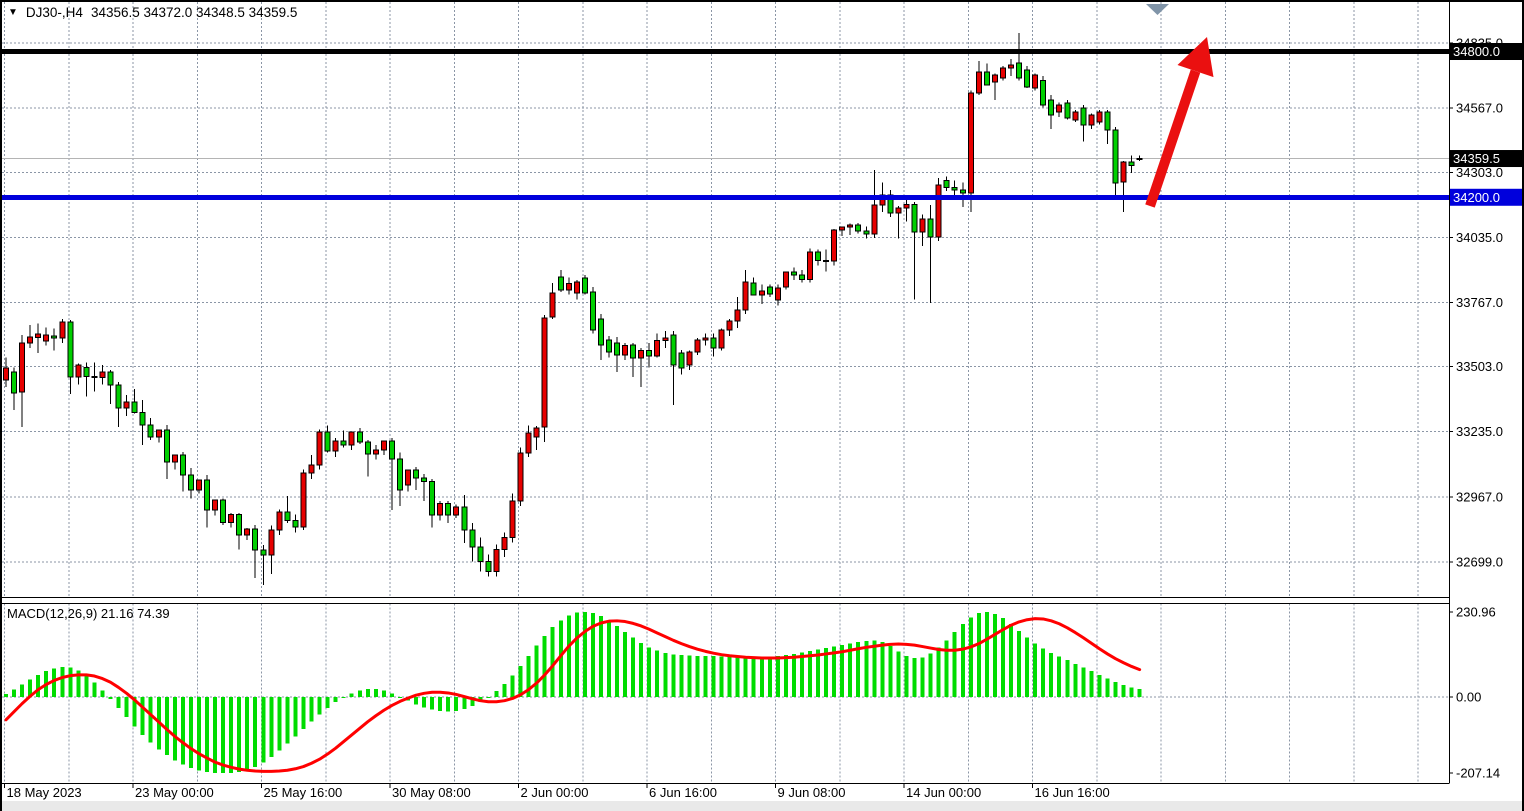 This screenshot has height=811, width=1524. Describe the element at coordinates (1157, 9) in the screenshot. I see `chart-end-marker-icon` at that location.